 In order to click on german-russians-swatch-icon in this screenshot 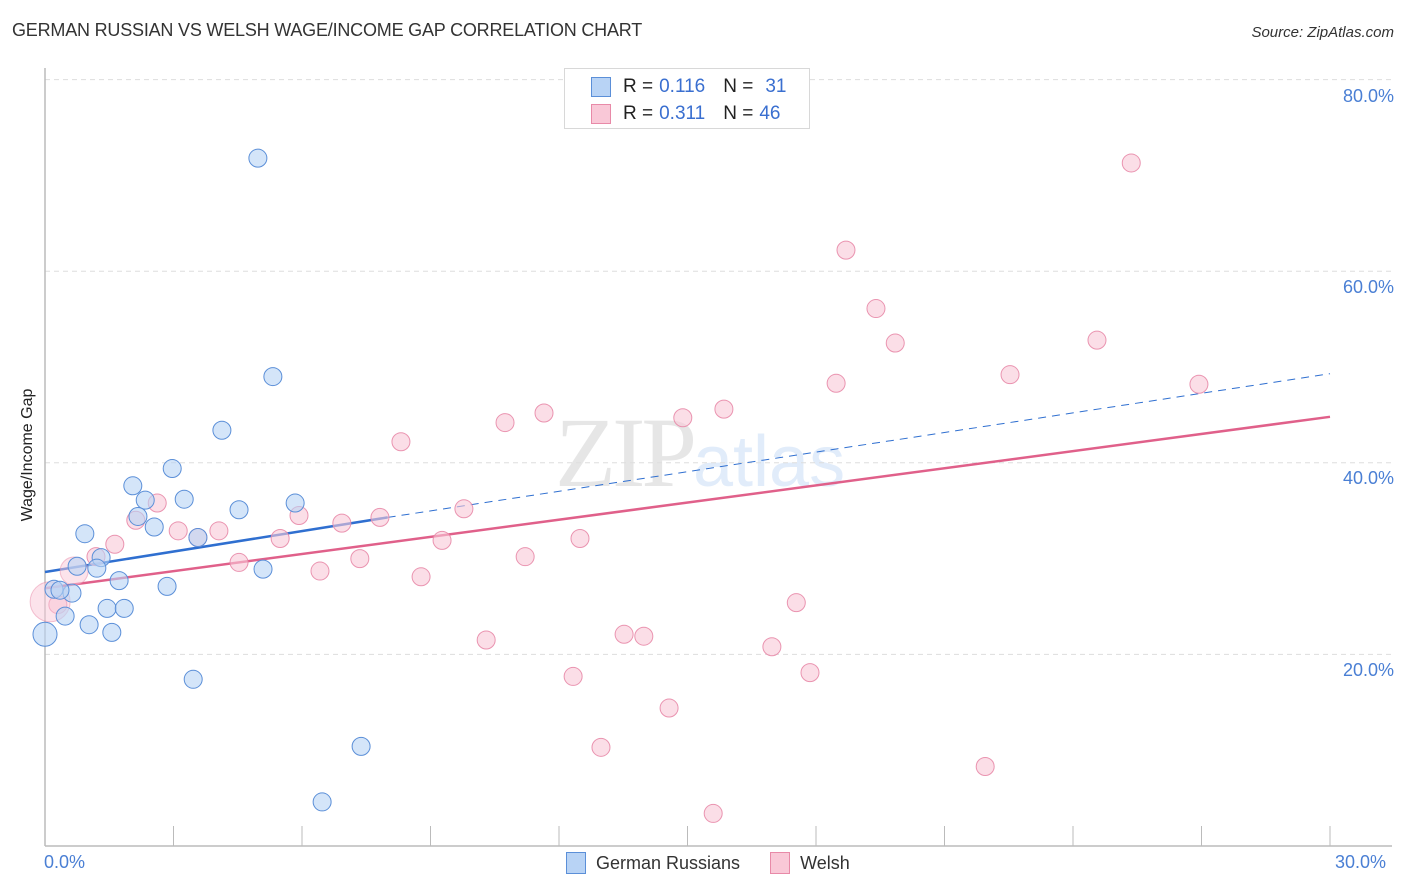, I will do `click(576, 863)`.